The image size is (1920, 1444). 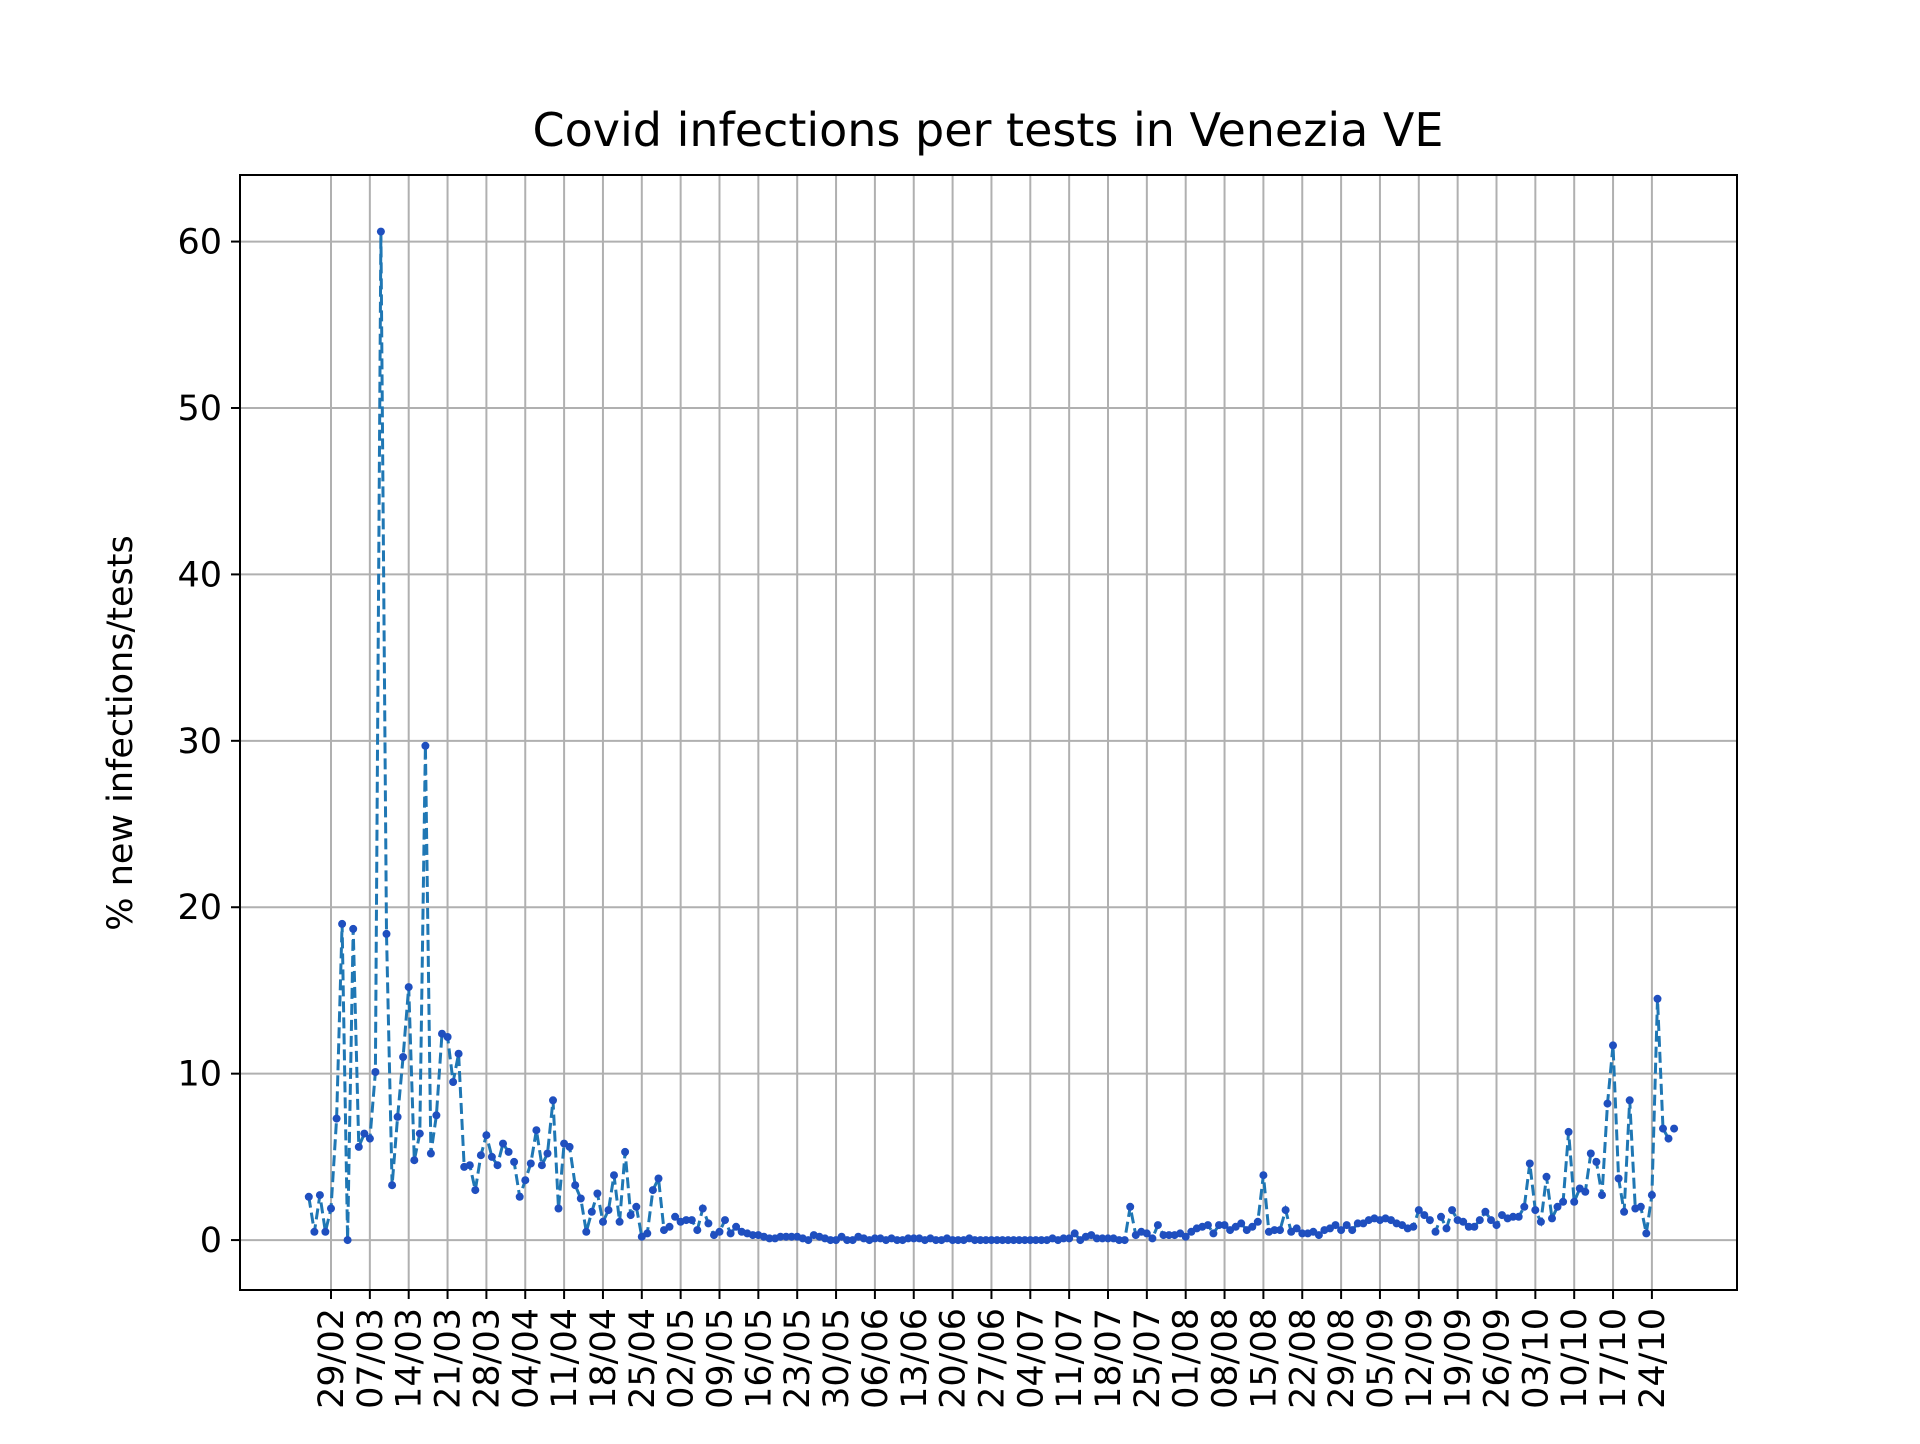 What do you see at coordinates (1226, 1358) in the screenshot?
I see `x-tick-label: 08/08` at bounding box center [1226, 1358].